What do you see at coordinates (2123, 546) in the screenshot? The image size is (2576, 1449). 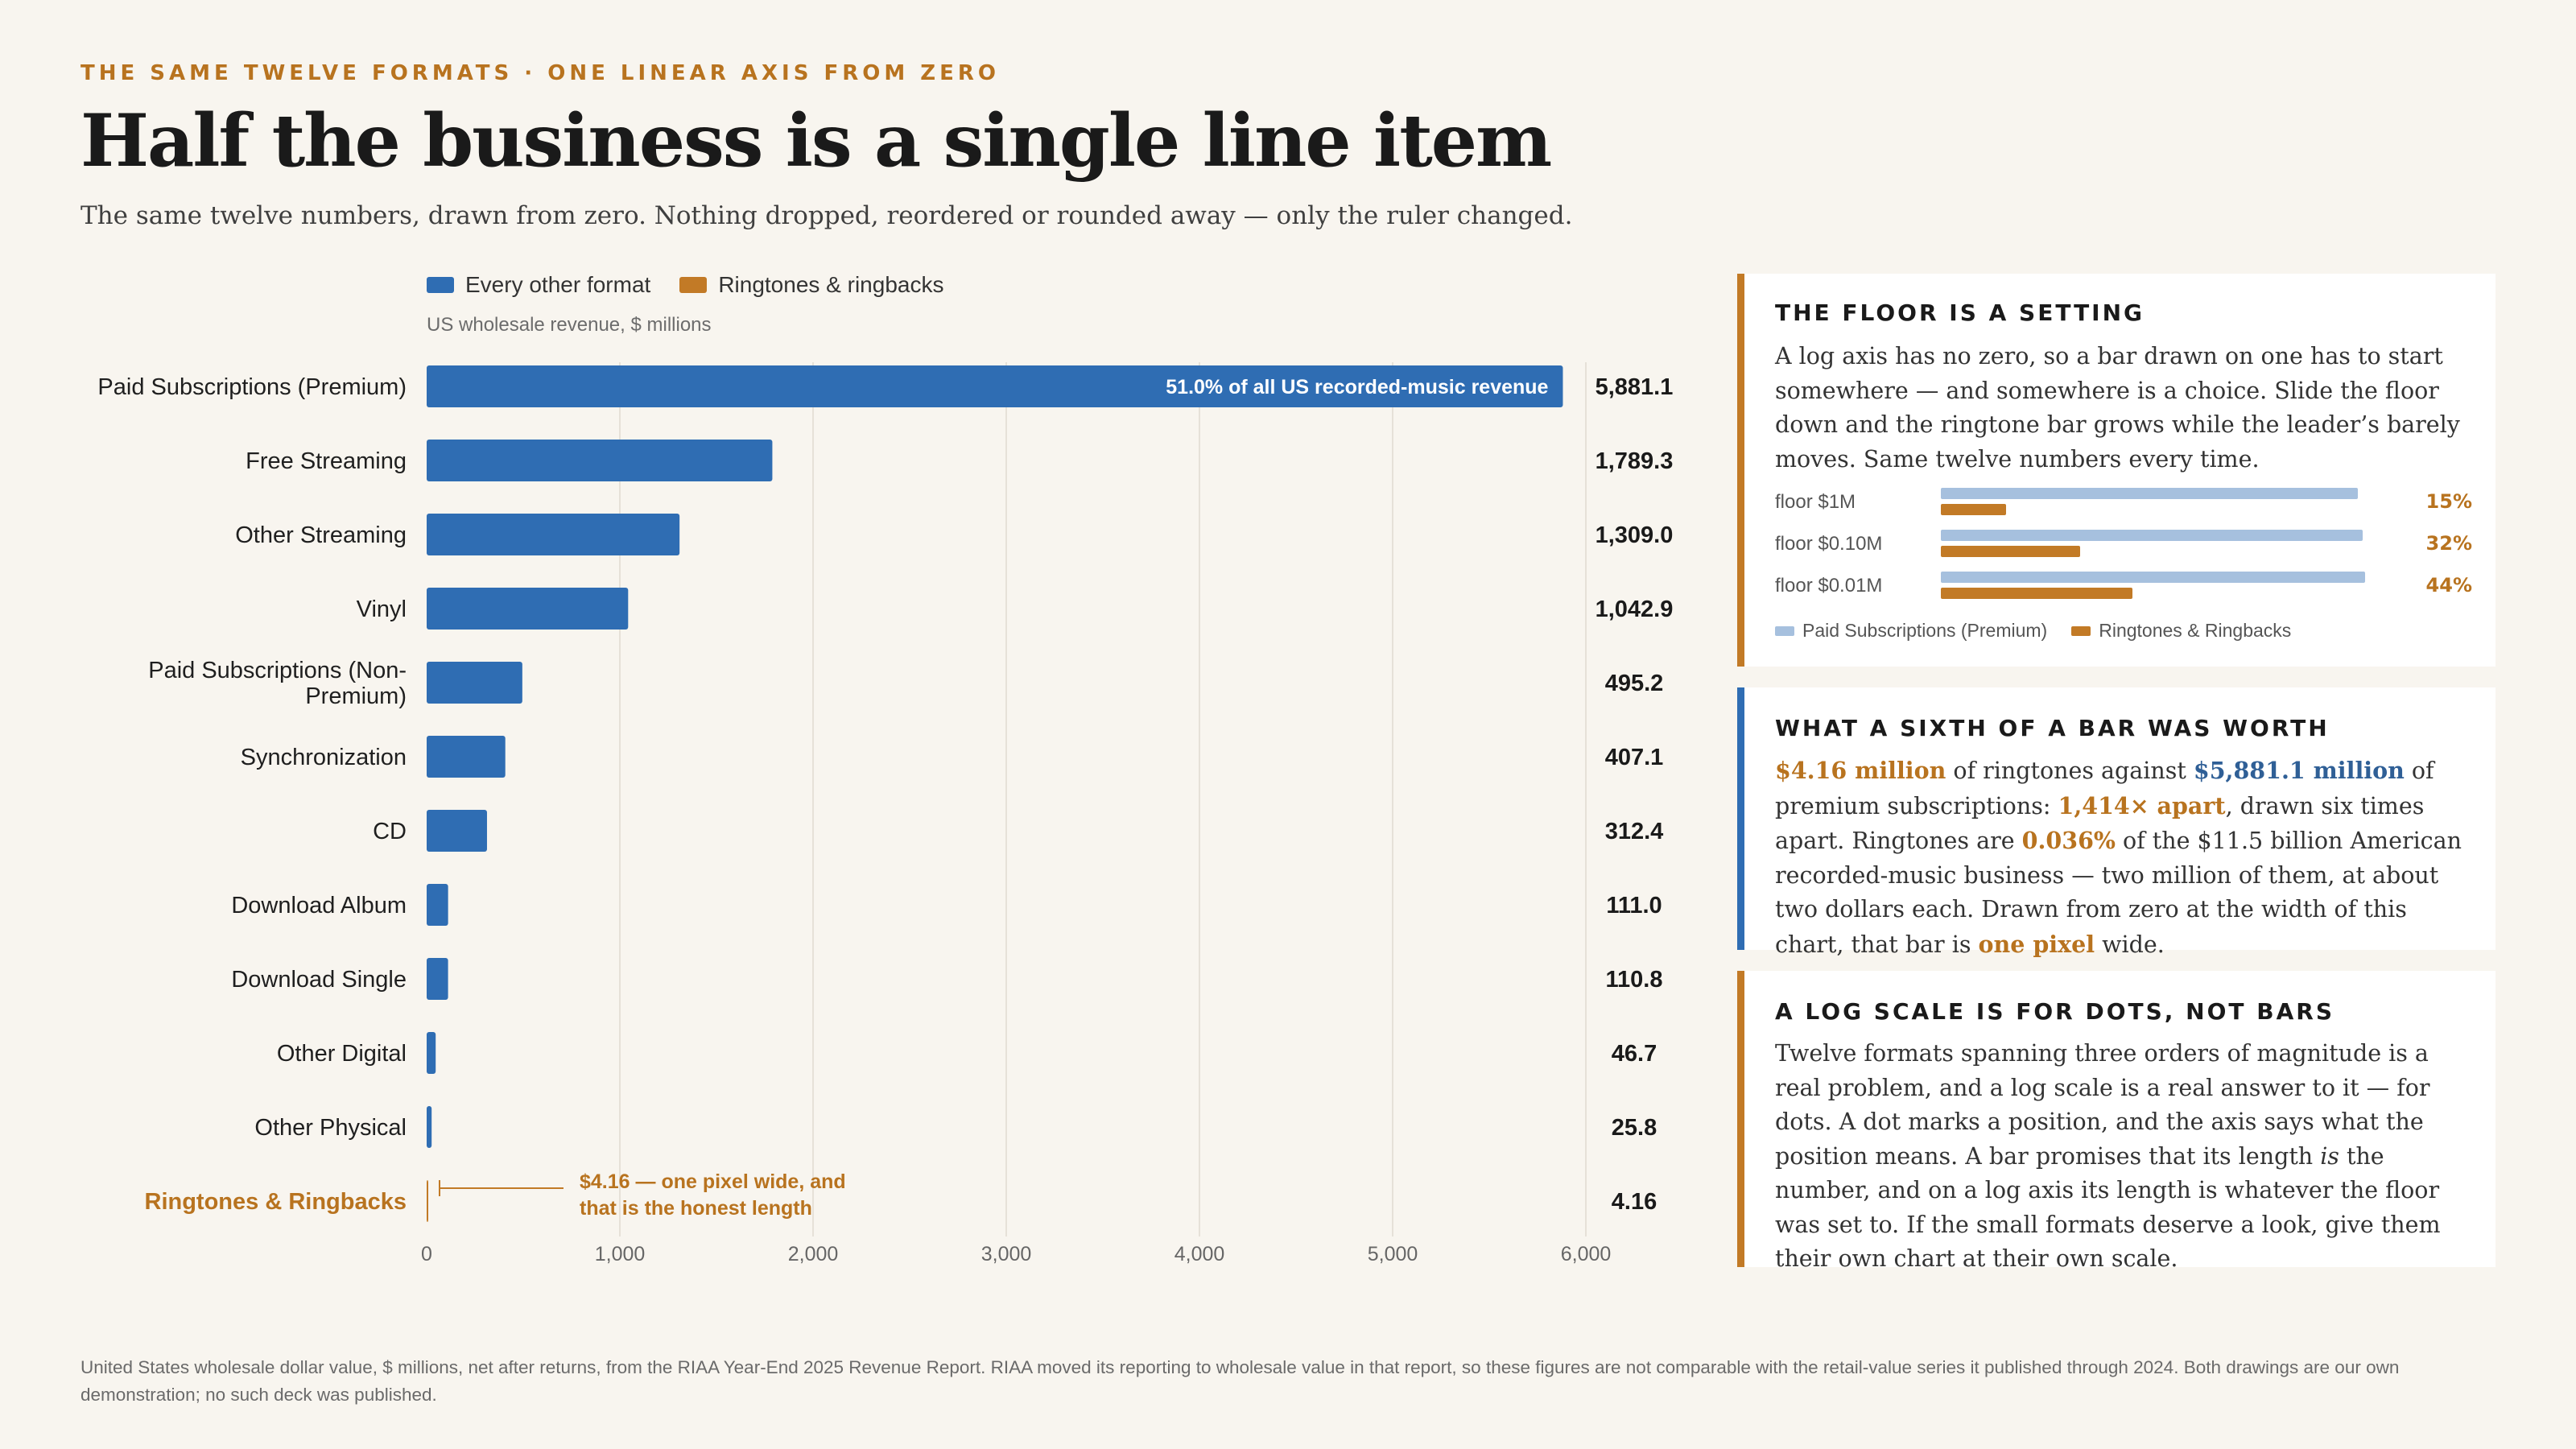 I see `floor-row-010m: floor $0.10M 32%` at bounding box center [2123, 546].